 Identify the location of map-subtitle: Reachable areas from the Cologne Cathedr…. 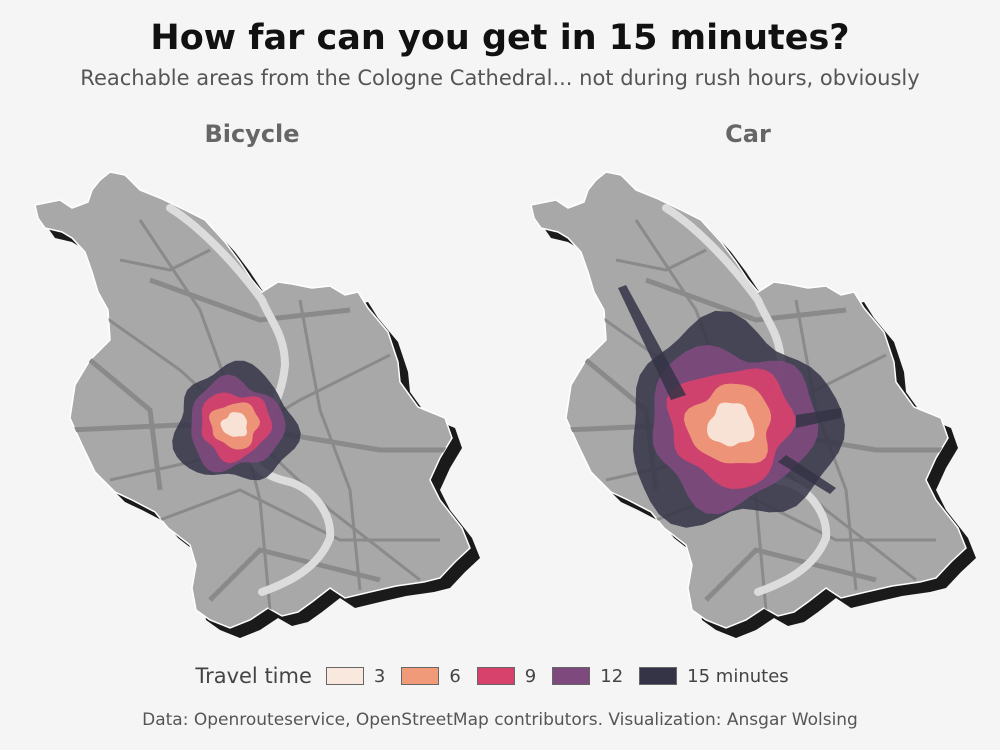
(500, 78).